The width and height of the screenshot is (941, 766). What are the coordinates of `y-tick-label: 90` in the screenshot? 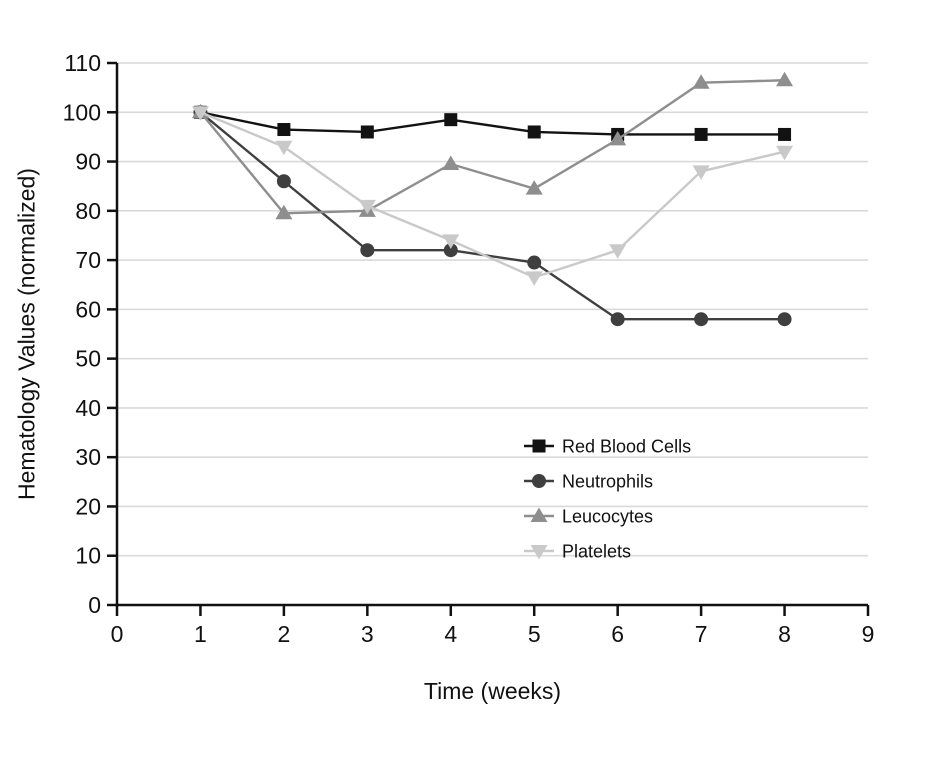 It's located at (88, 162).